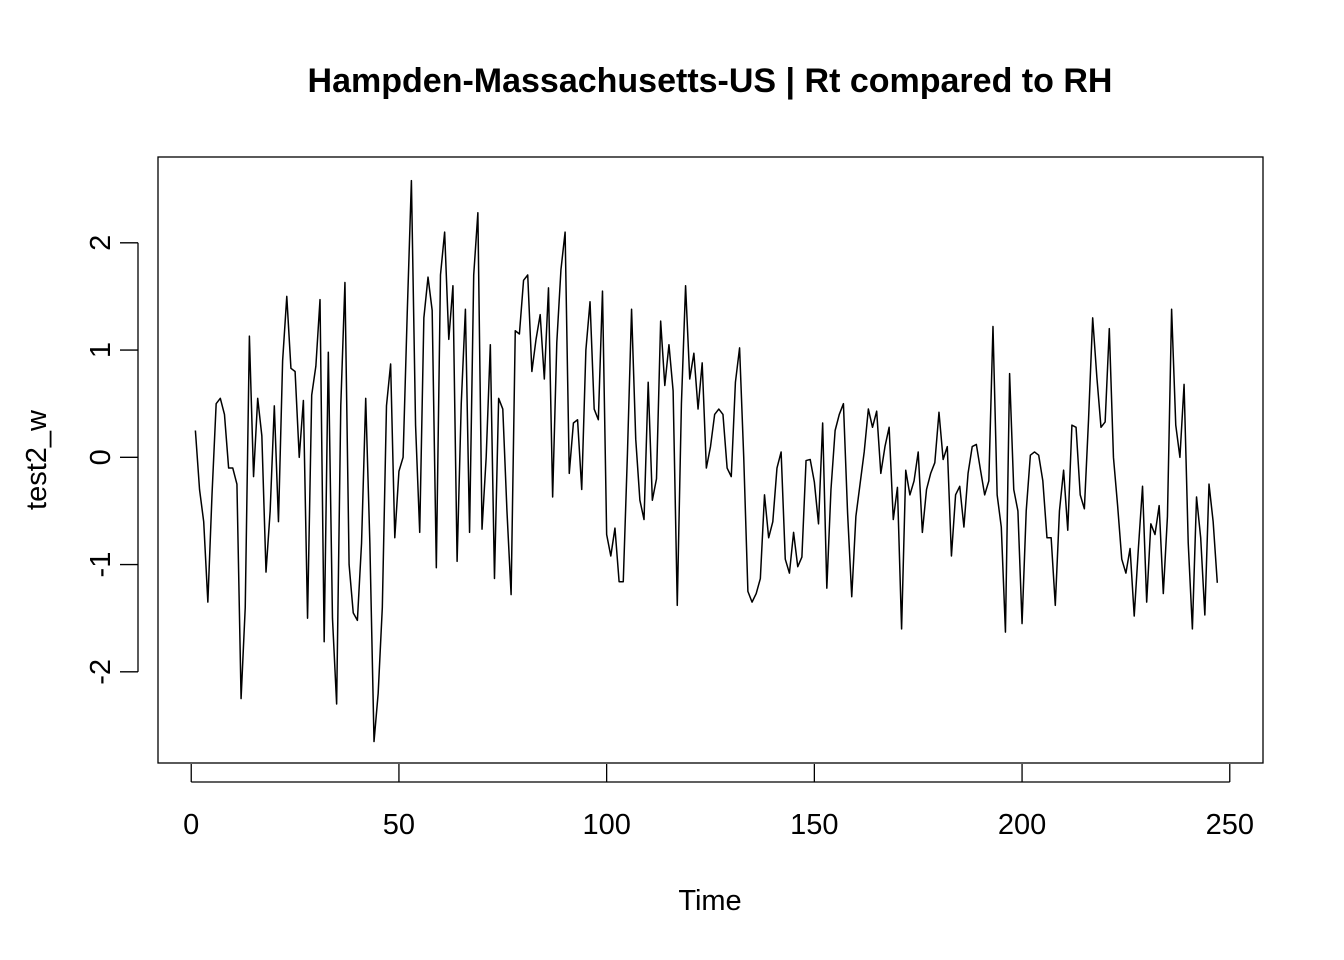 This screenshot has width=1344, height=960. I want to click on x-tick-label: 50, so click(399, 825).